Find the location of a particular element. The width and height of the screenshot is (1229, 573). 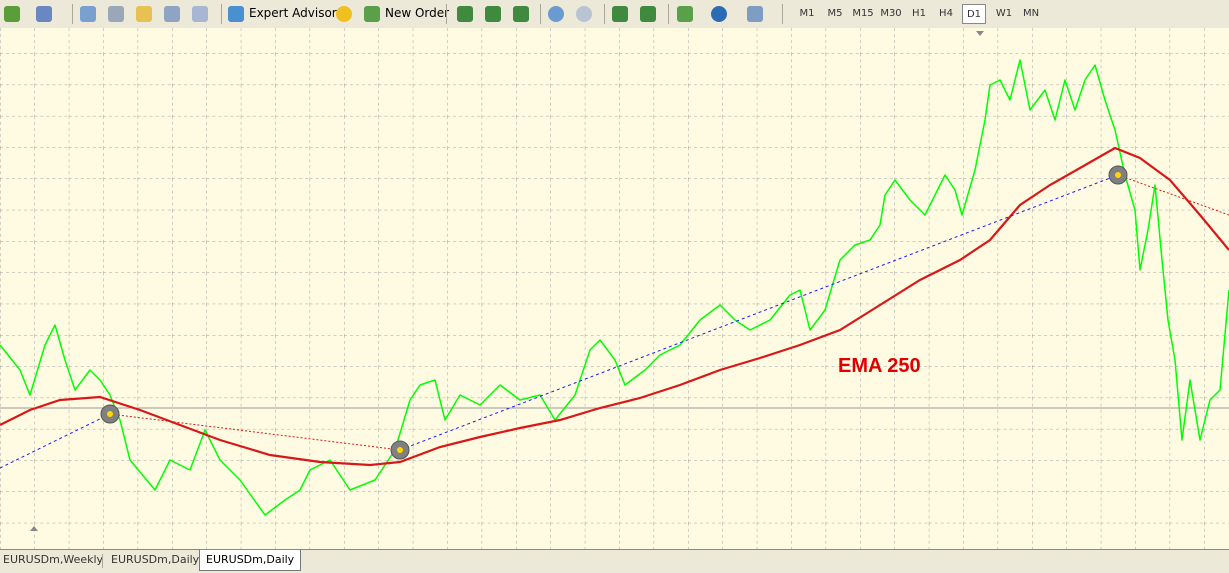

market-watch-icon is located at coordinates (88, 14).